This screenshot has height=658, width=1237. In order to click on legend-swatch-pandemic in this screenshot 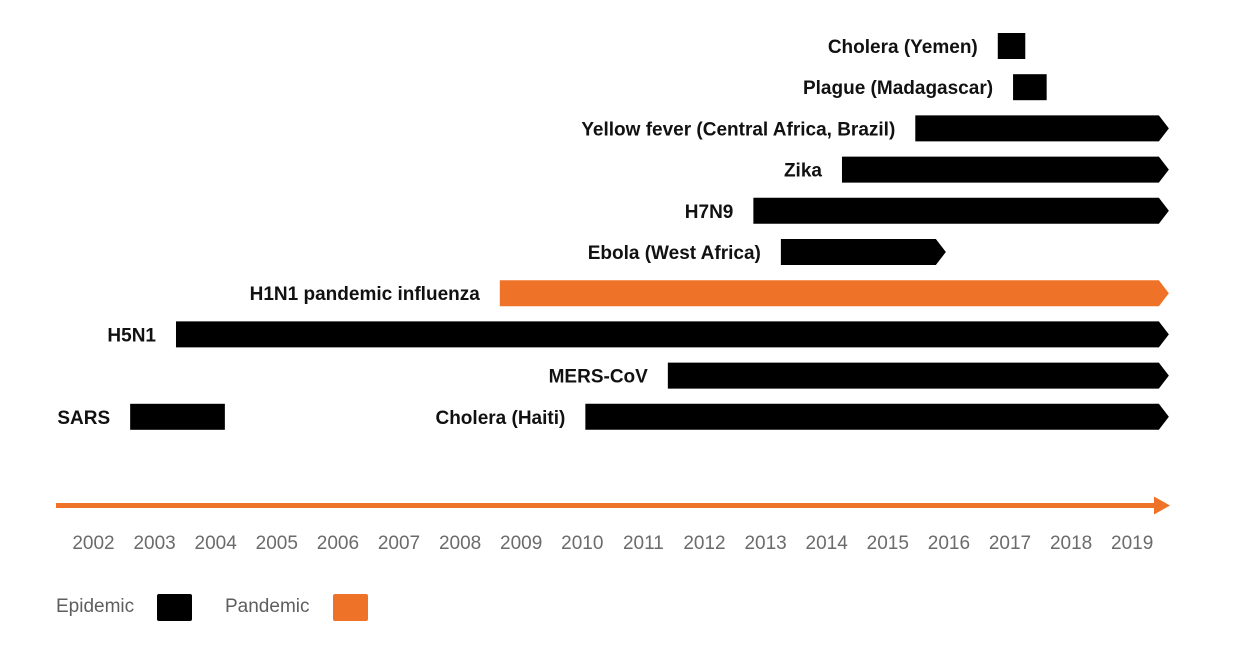, I will do `click(350, 607)`.